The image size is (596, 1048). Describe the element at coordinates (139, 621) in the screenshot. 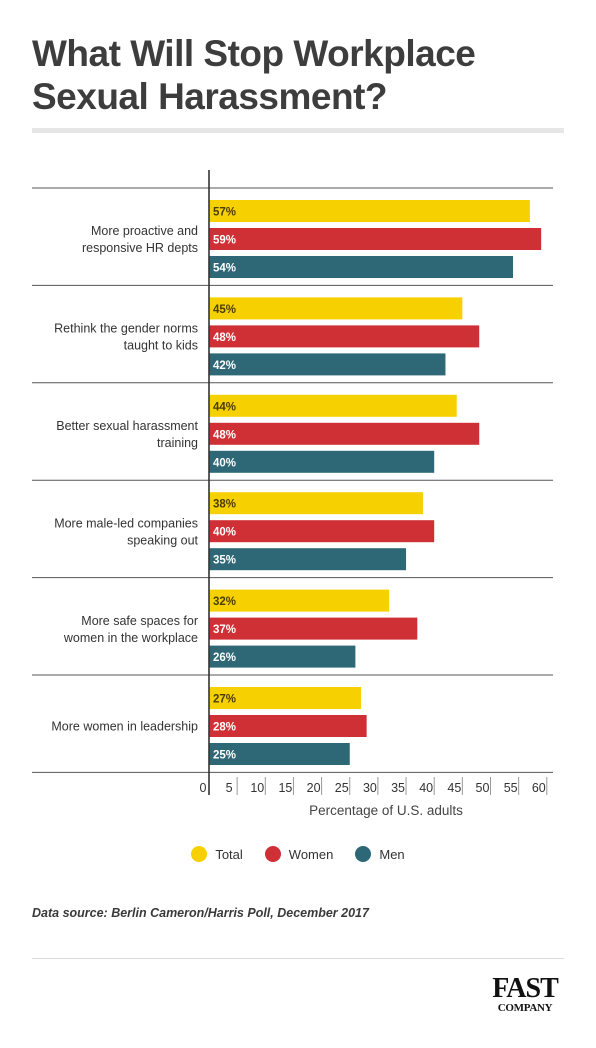

I see `category-label: More safe spaces for` at that location.